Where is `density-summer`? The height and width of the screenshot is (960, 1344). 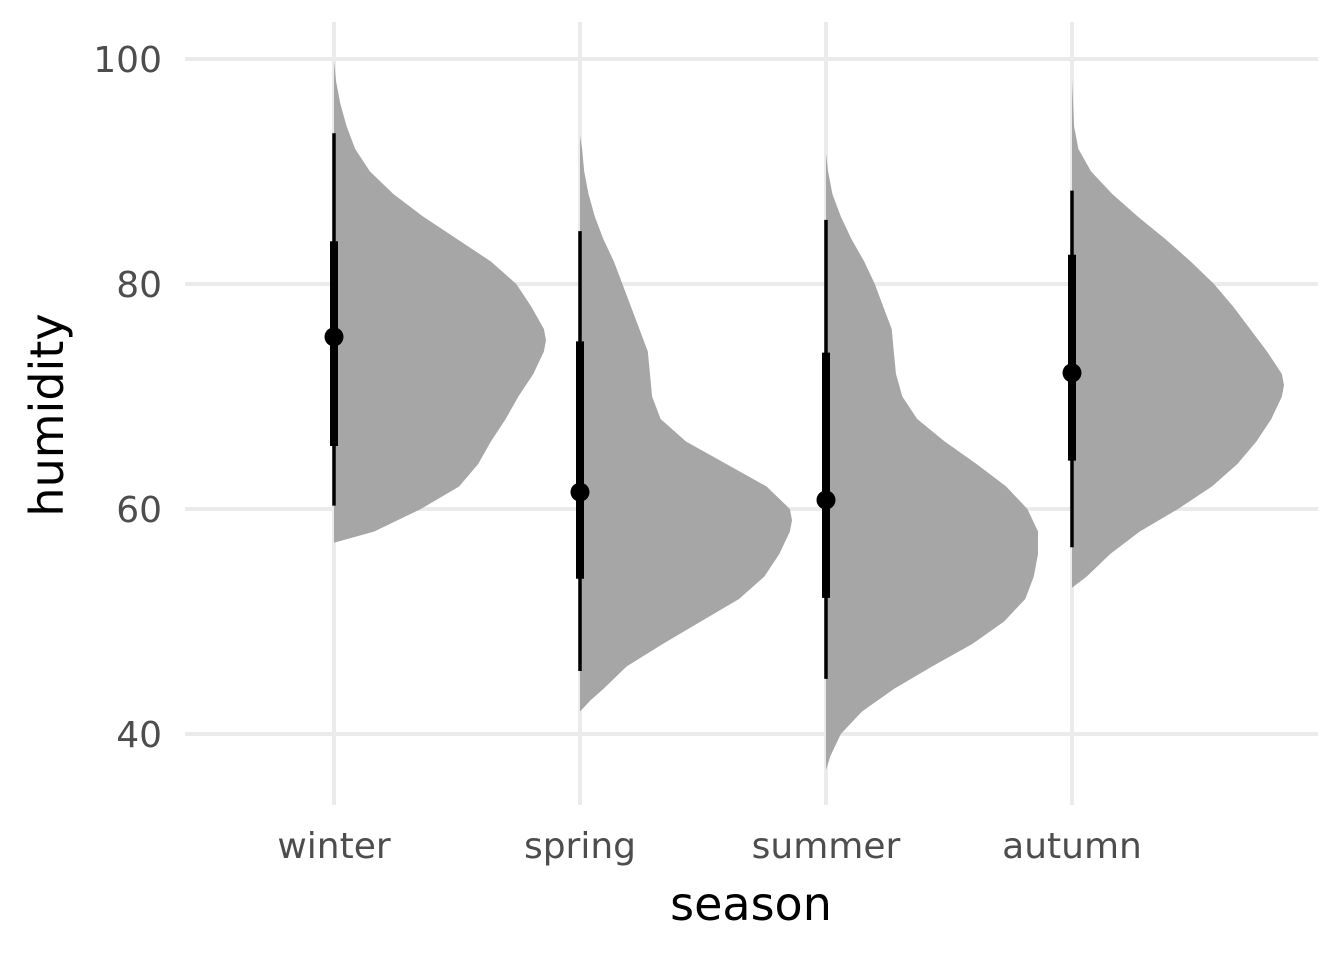 density-summer is located at coordinates (932, 461).